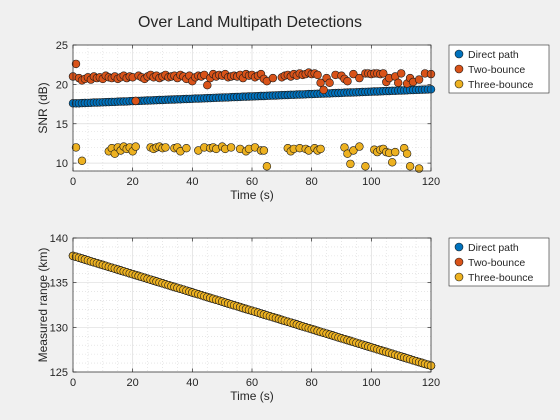 This screenshot has width=560, height=420. What do you see at coordinates (62, 164) in the screenshot?
I see `y-tick-label: 10` at bounding box center [62, 164].